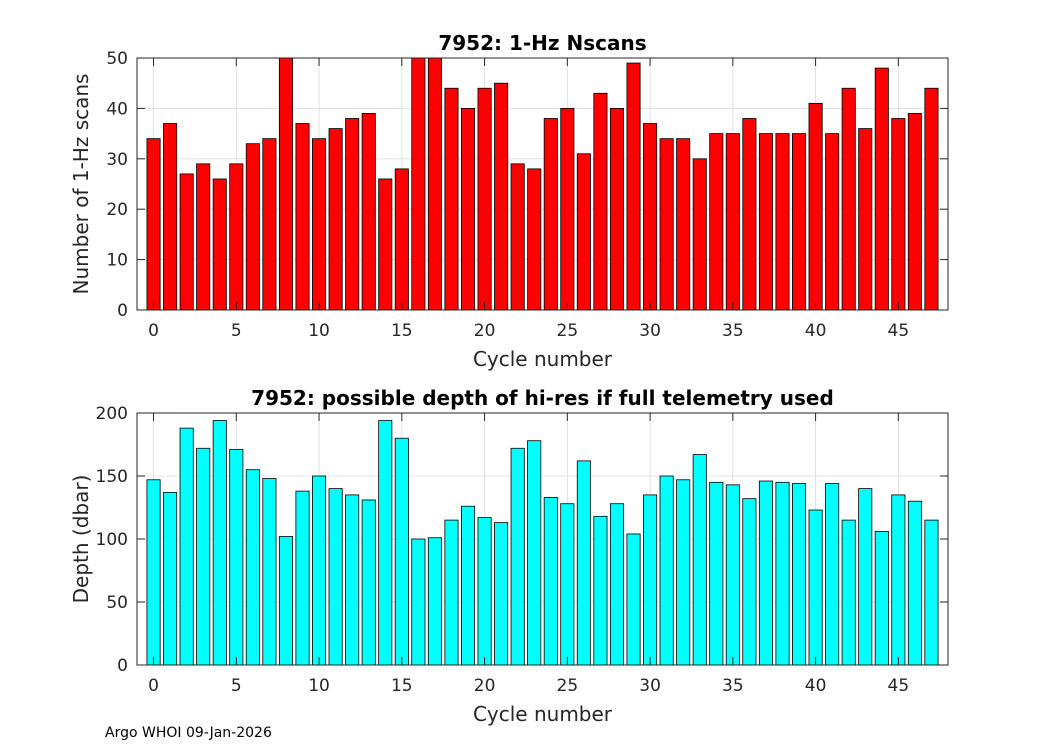 This screenshot has height=750, width=1050. I want to click on x-tick-label: 30, so click(650, 331).